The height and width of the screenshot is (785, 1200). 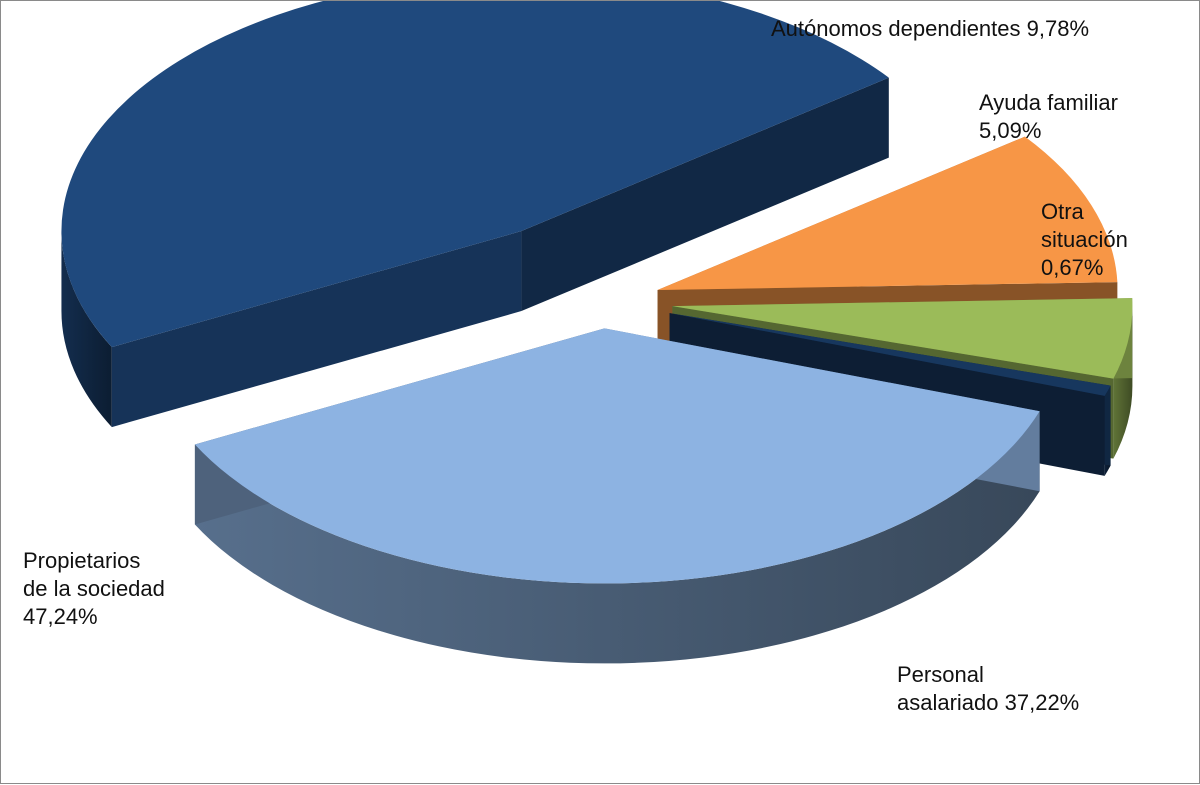 What do you see at coordinates (890, 354) in the screenshot?
I see `pie-top-otra` at bounding box center [890, 354].